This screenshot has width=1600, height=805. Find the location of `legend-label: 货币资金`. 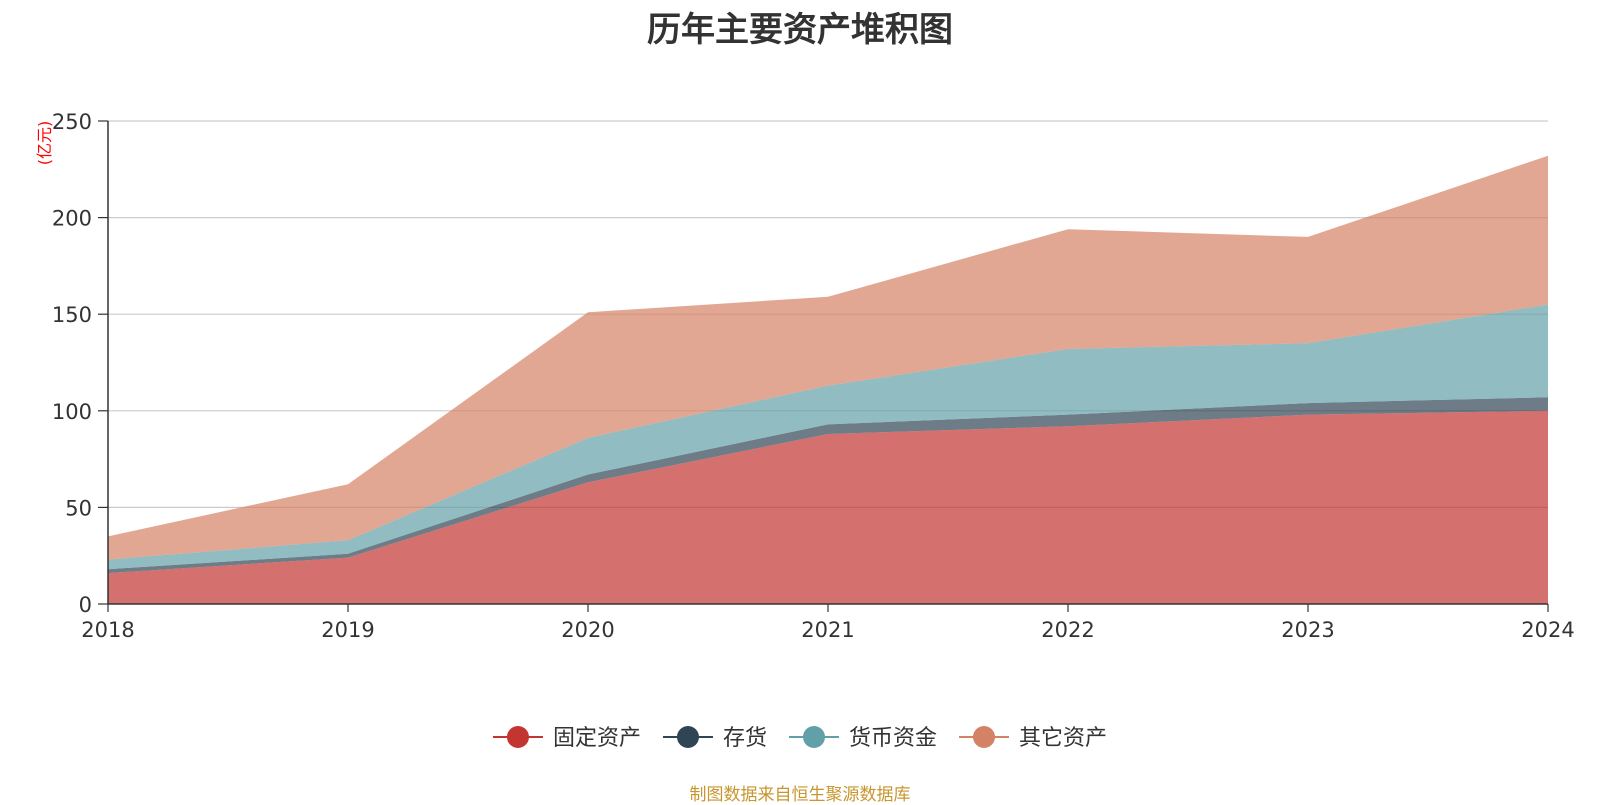

legend-label: 货币资金 is located at coordinates (893, 738).